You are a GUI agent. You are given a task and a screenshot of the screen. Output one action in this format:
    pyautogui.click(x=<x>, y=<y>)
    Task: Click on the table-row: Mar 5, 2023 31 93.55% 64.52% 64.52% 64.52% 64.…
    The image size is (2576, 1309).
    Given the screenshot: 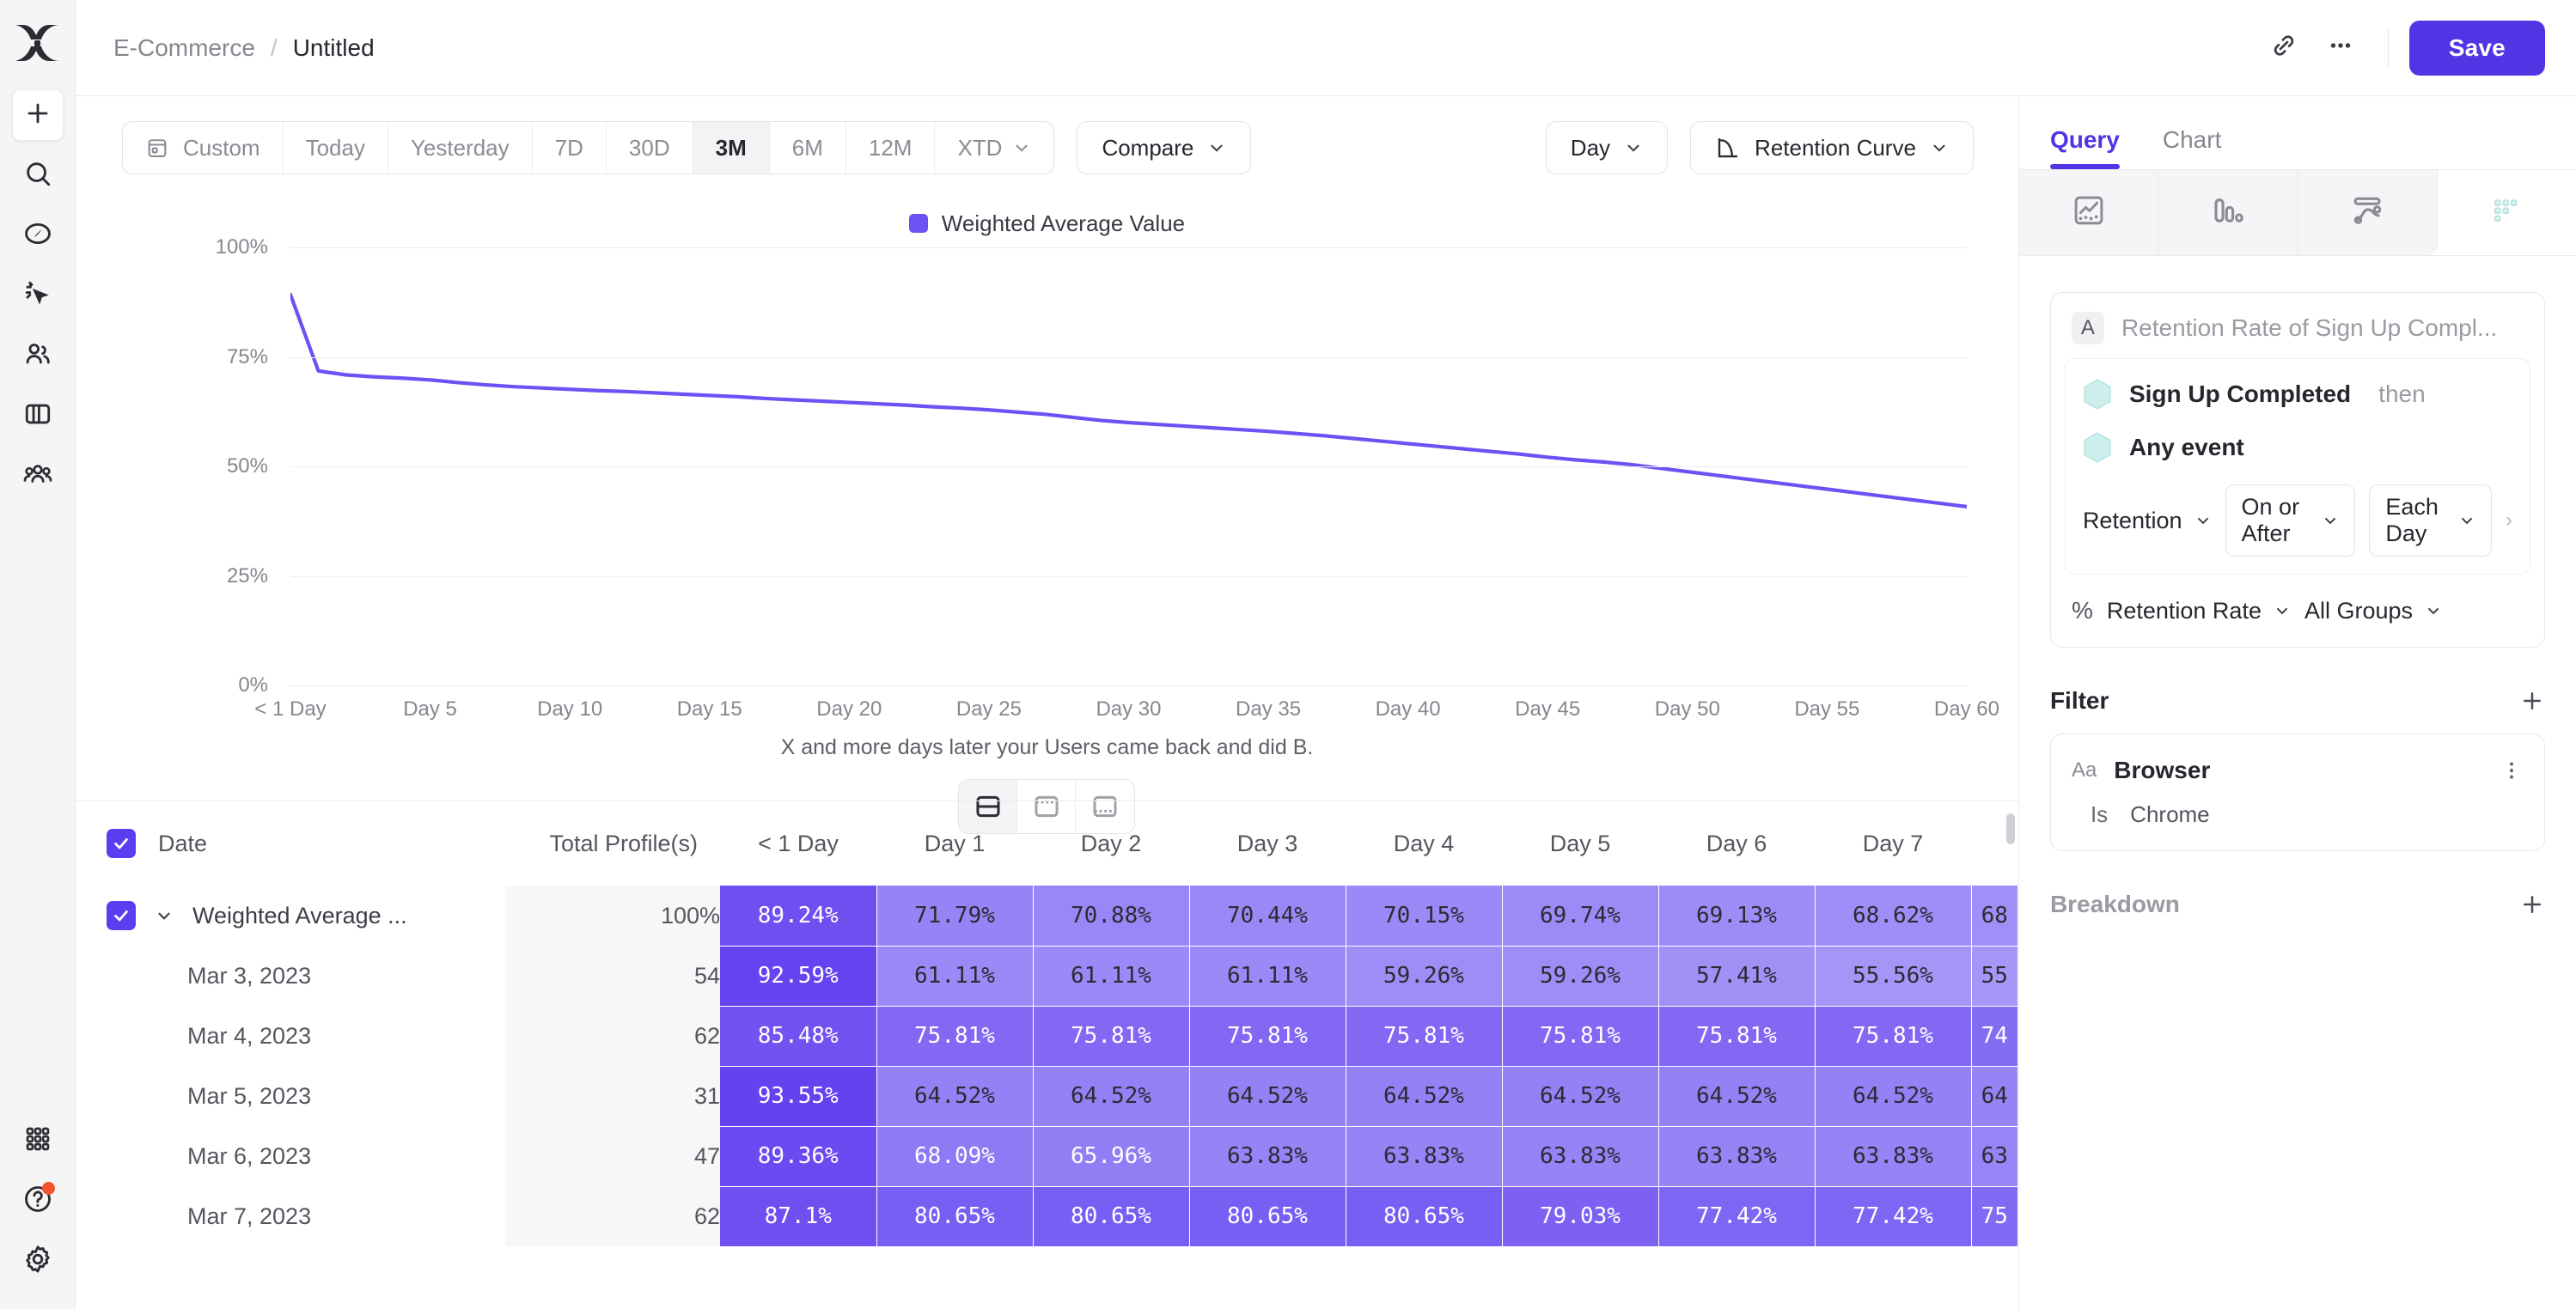 What is the action you would take?
    pyautogui.click(x=1047, y=1096)
    